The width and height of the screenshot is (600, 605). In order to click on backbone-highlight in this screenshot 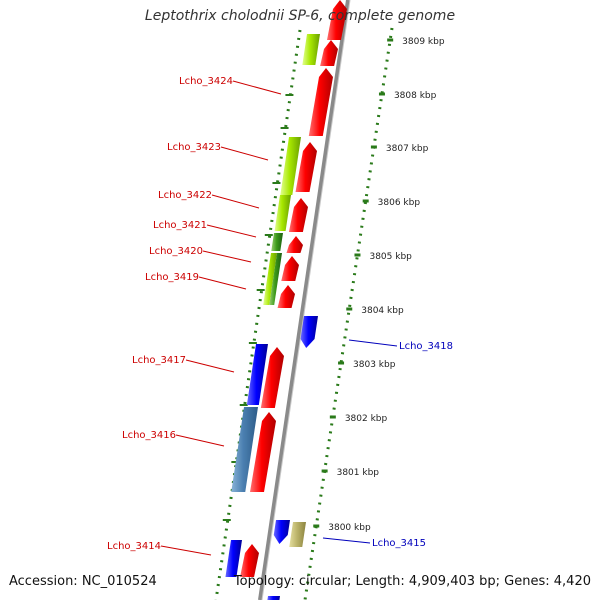, I will do `click(306, 300)`.